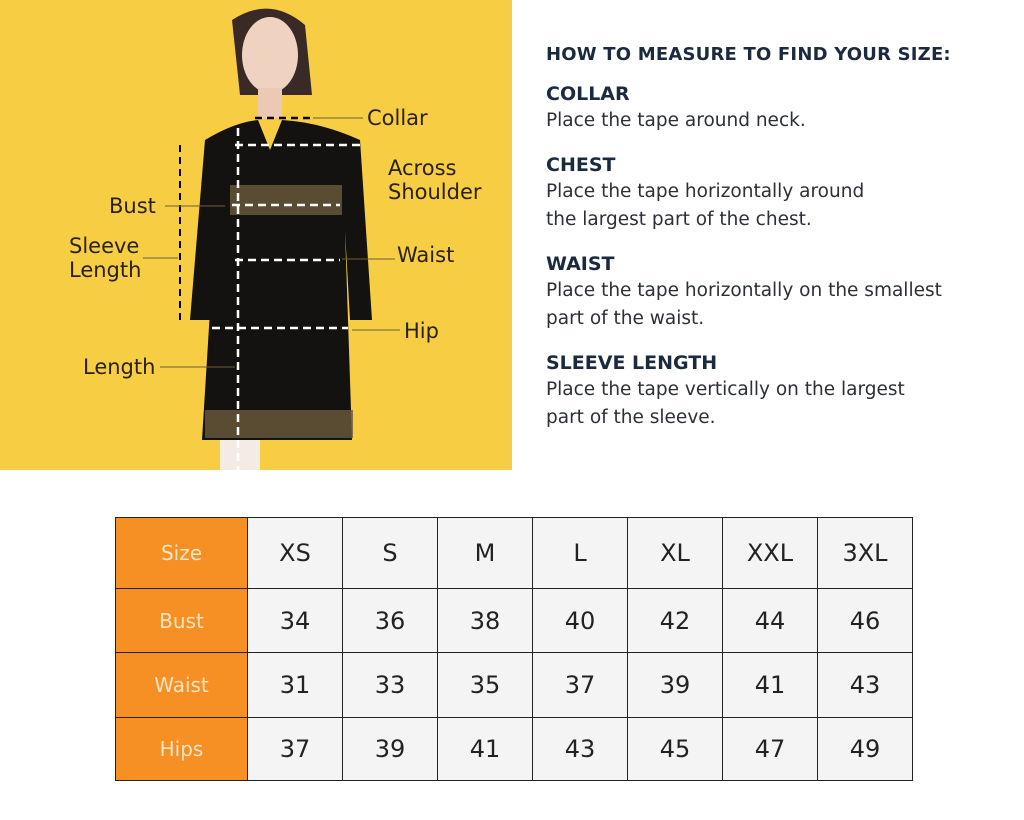 The image size is (1024, 820). What do you see at coordinates (295, 620) in the screenshot?
I see `table-cell: 34` at bounding box center [295, 620].